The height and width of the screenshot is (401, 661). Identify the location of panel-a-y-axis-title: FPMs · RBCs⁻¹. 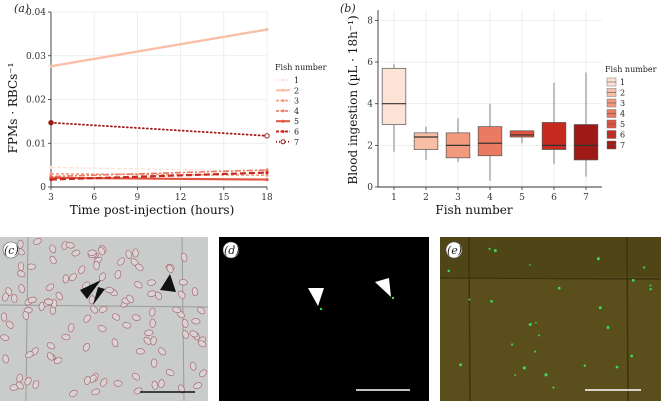
(13, 108).